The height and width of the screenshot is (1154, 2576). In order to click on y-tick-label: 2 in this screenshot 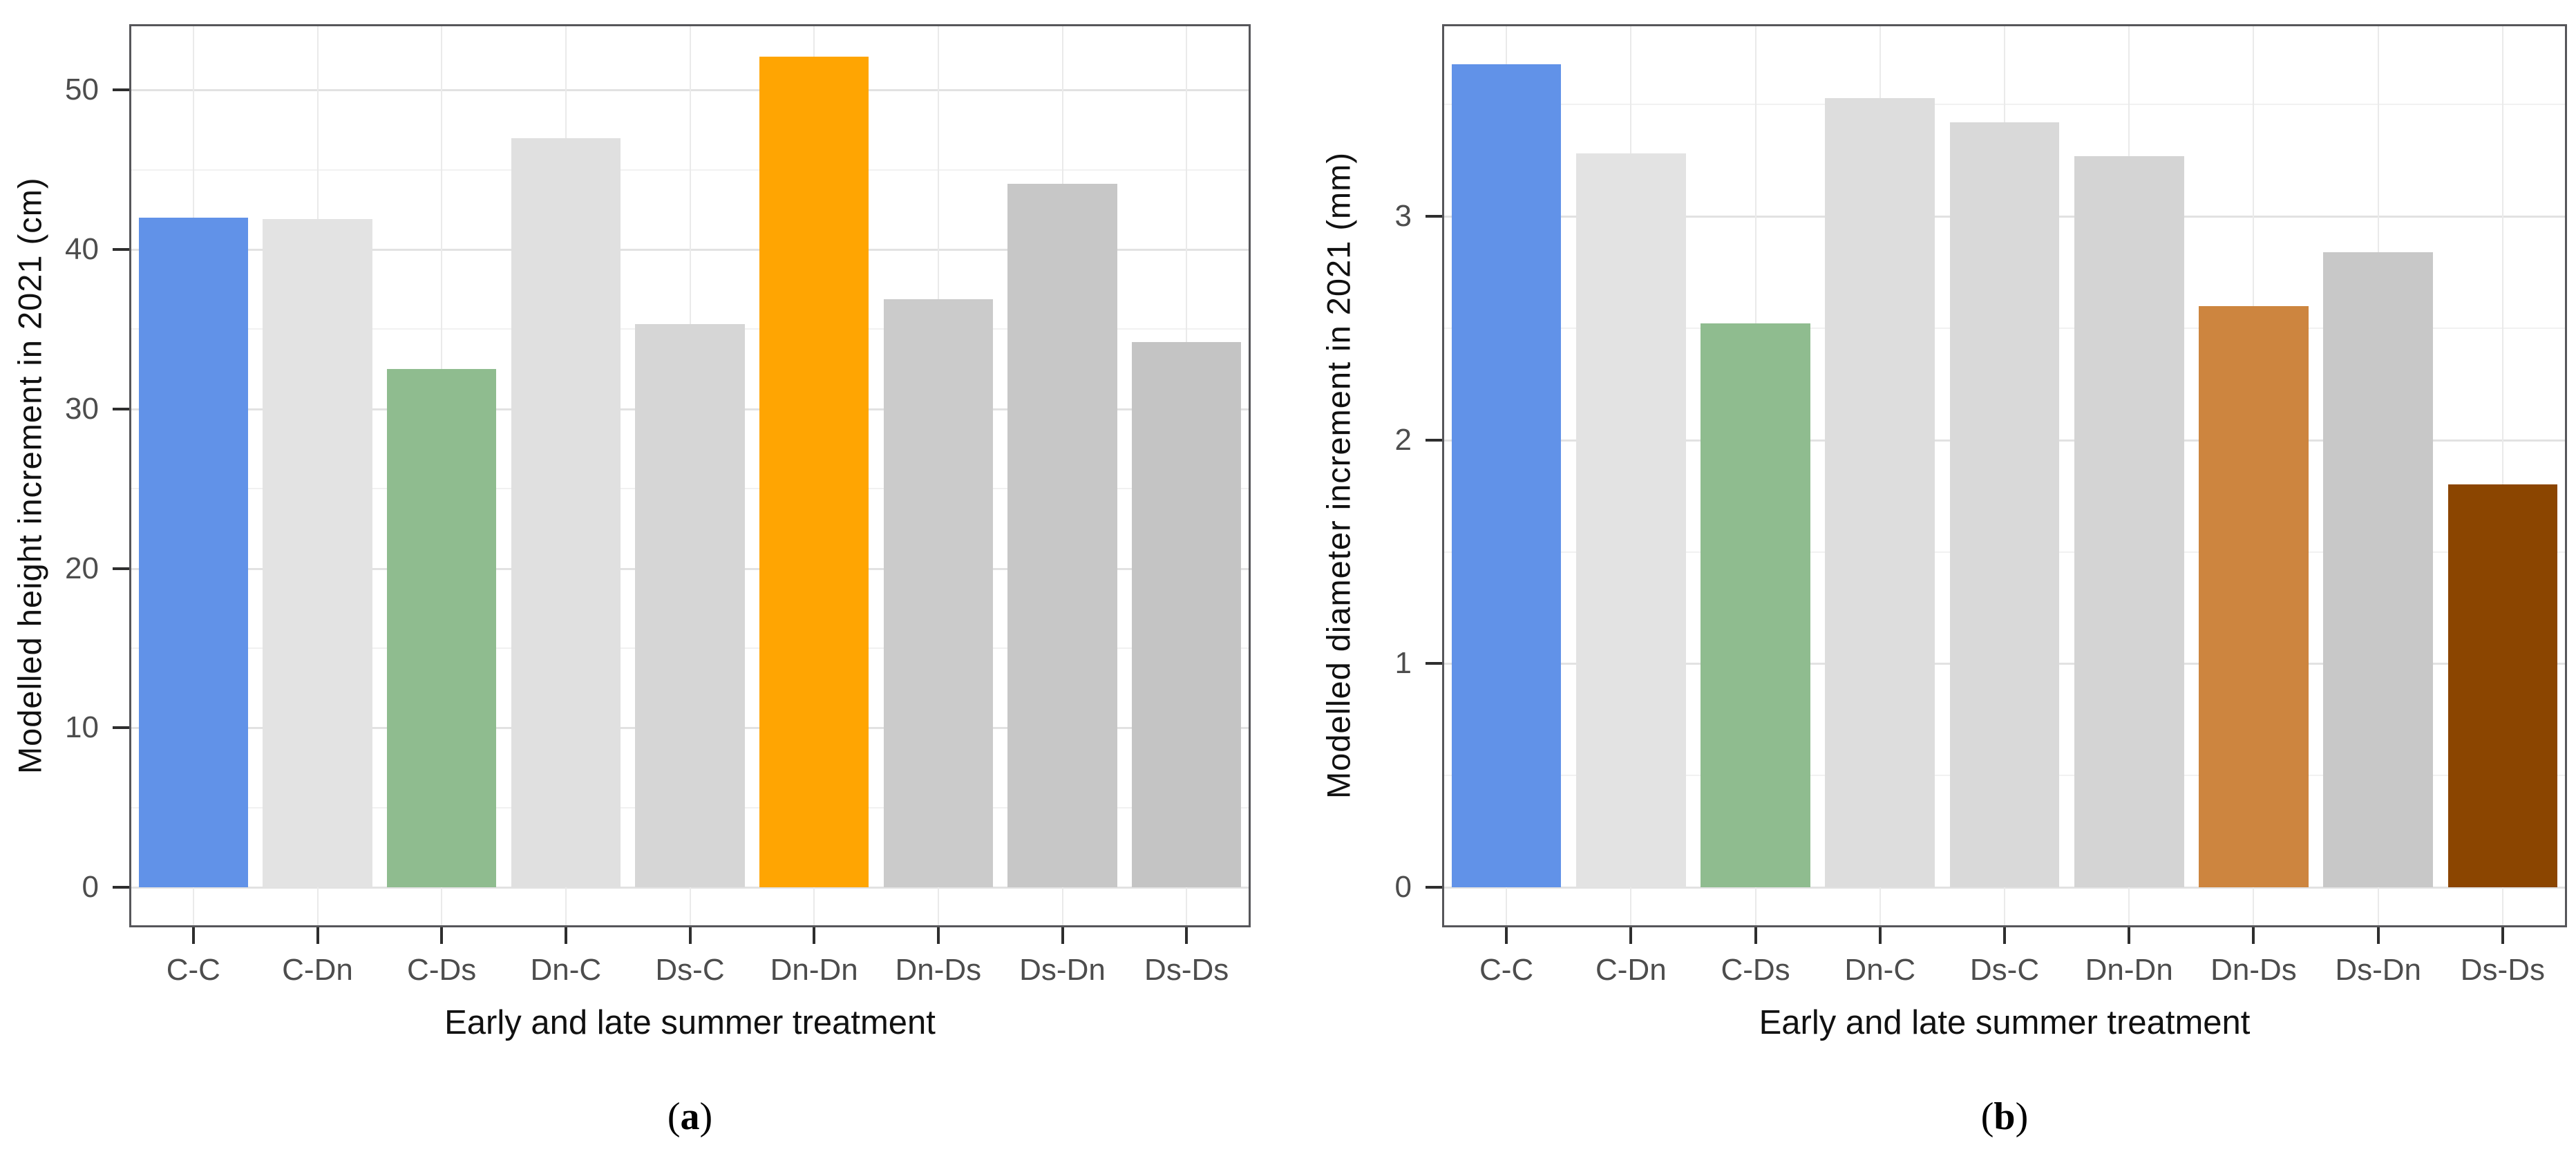, I will do `click(1403, 439)`.